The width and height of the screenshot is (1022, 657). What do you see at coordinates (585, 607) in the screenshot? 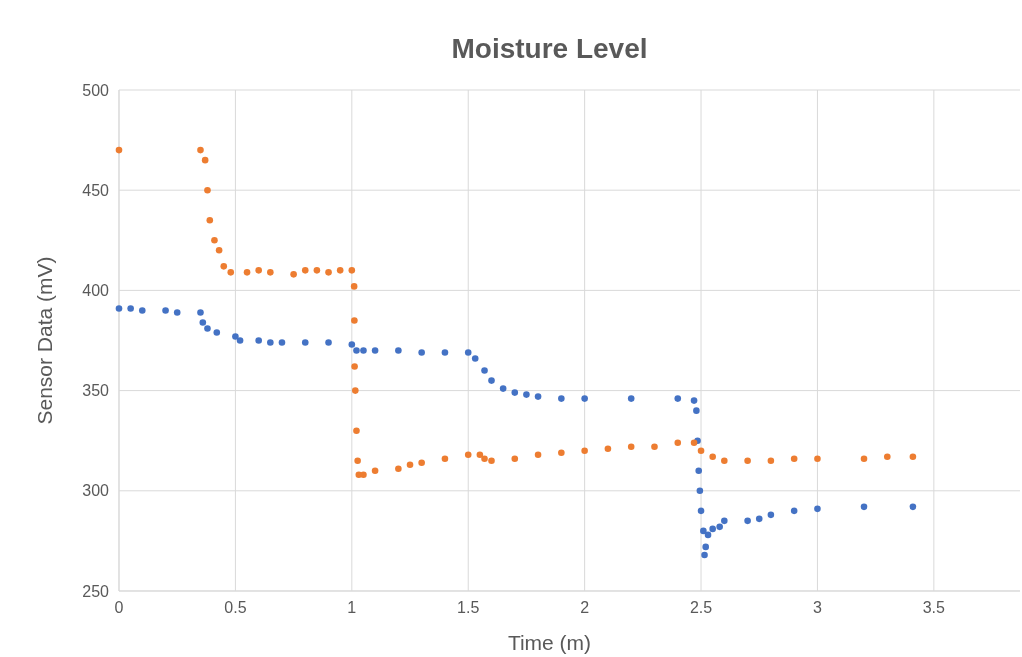
I see `x-tick-label: 2` at bounding box center [585, 607].